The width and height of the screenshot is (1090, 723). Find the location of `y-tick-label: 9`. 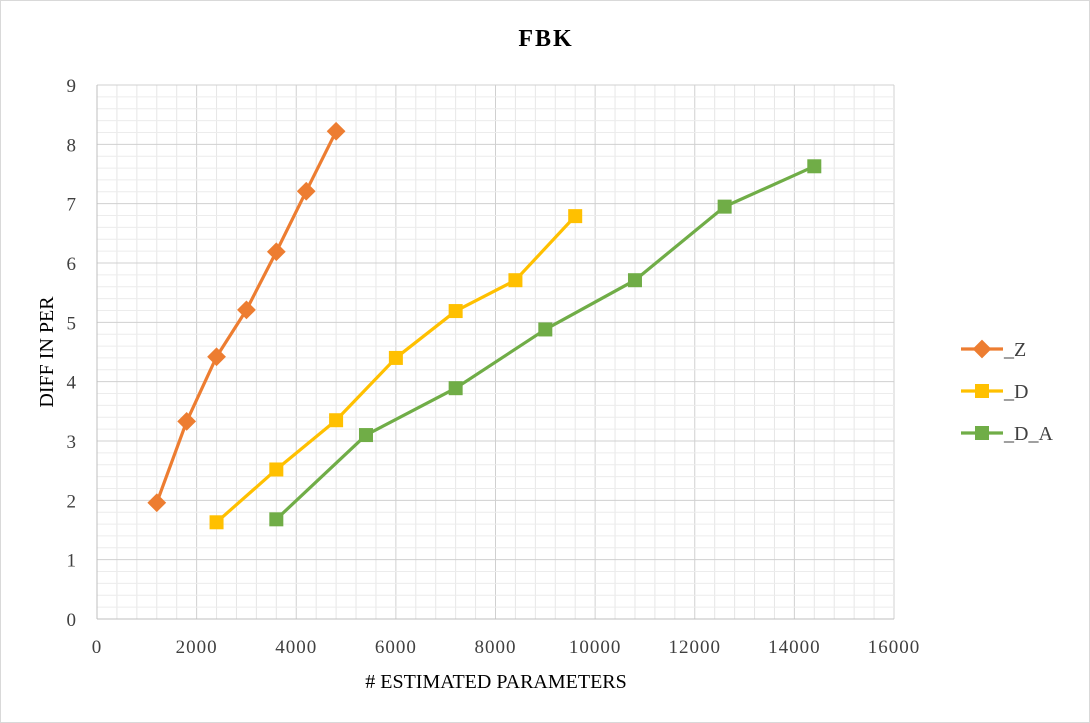

y-tick-label: 9 is located at coordinates (72, 86).